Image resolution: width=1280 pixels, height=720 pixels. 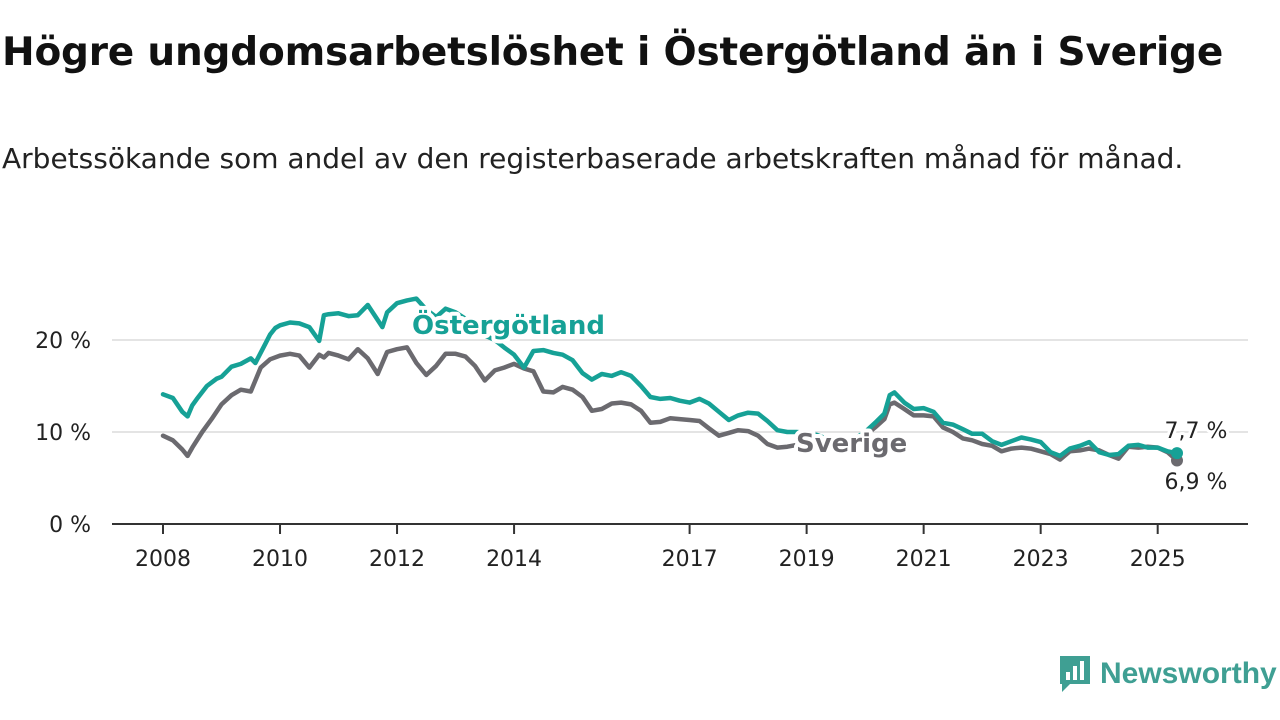 I want to click on end-value-label-sverige-halo: 6,9 %, so click(x=1196, y=482).